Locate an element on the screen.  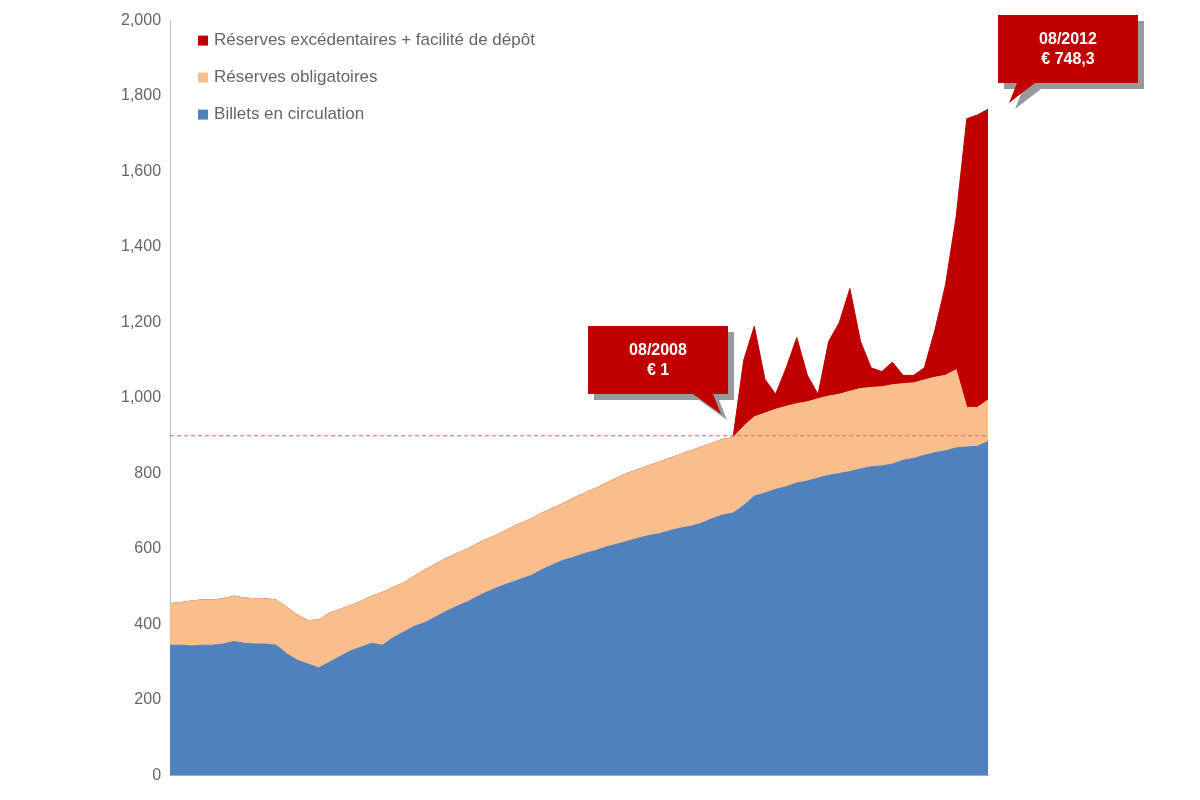
legend-label: Réserves excédentaires + facilité de dépôt is located at coordinates (375, 40).